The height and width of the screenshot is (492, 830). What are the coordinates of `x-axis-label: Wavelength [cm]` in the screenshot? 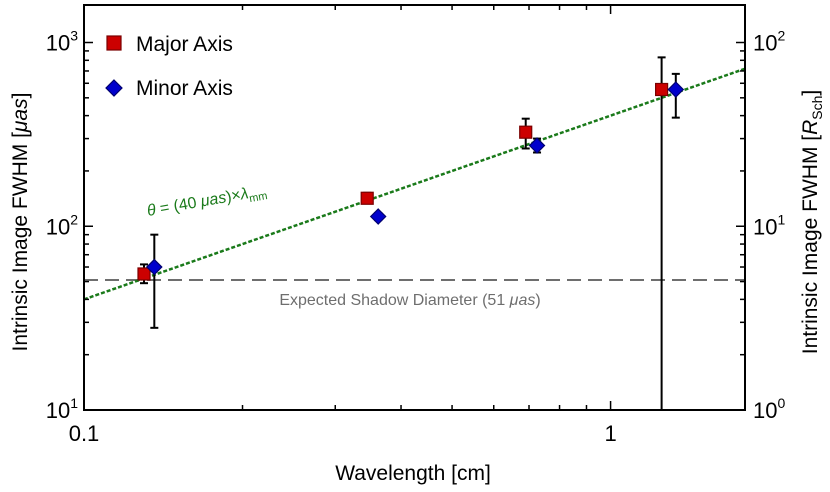 It's located at (413, 473).